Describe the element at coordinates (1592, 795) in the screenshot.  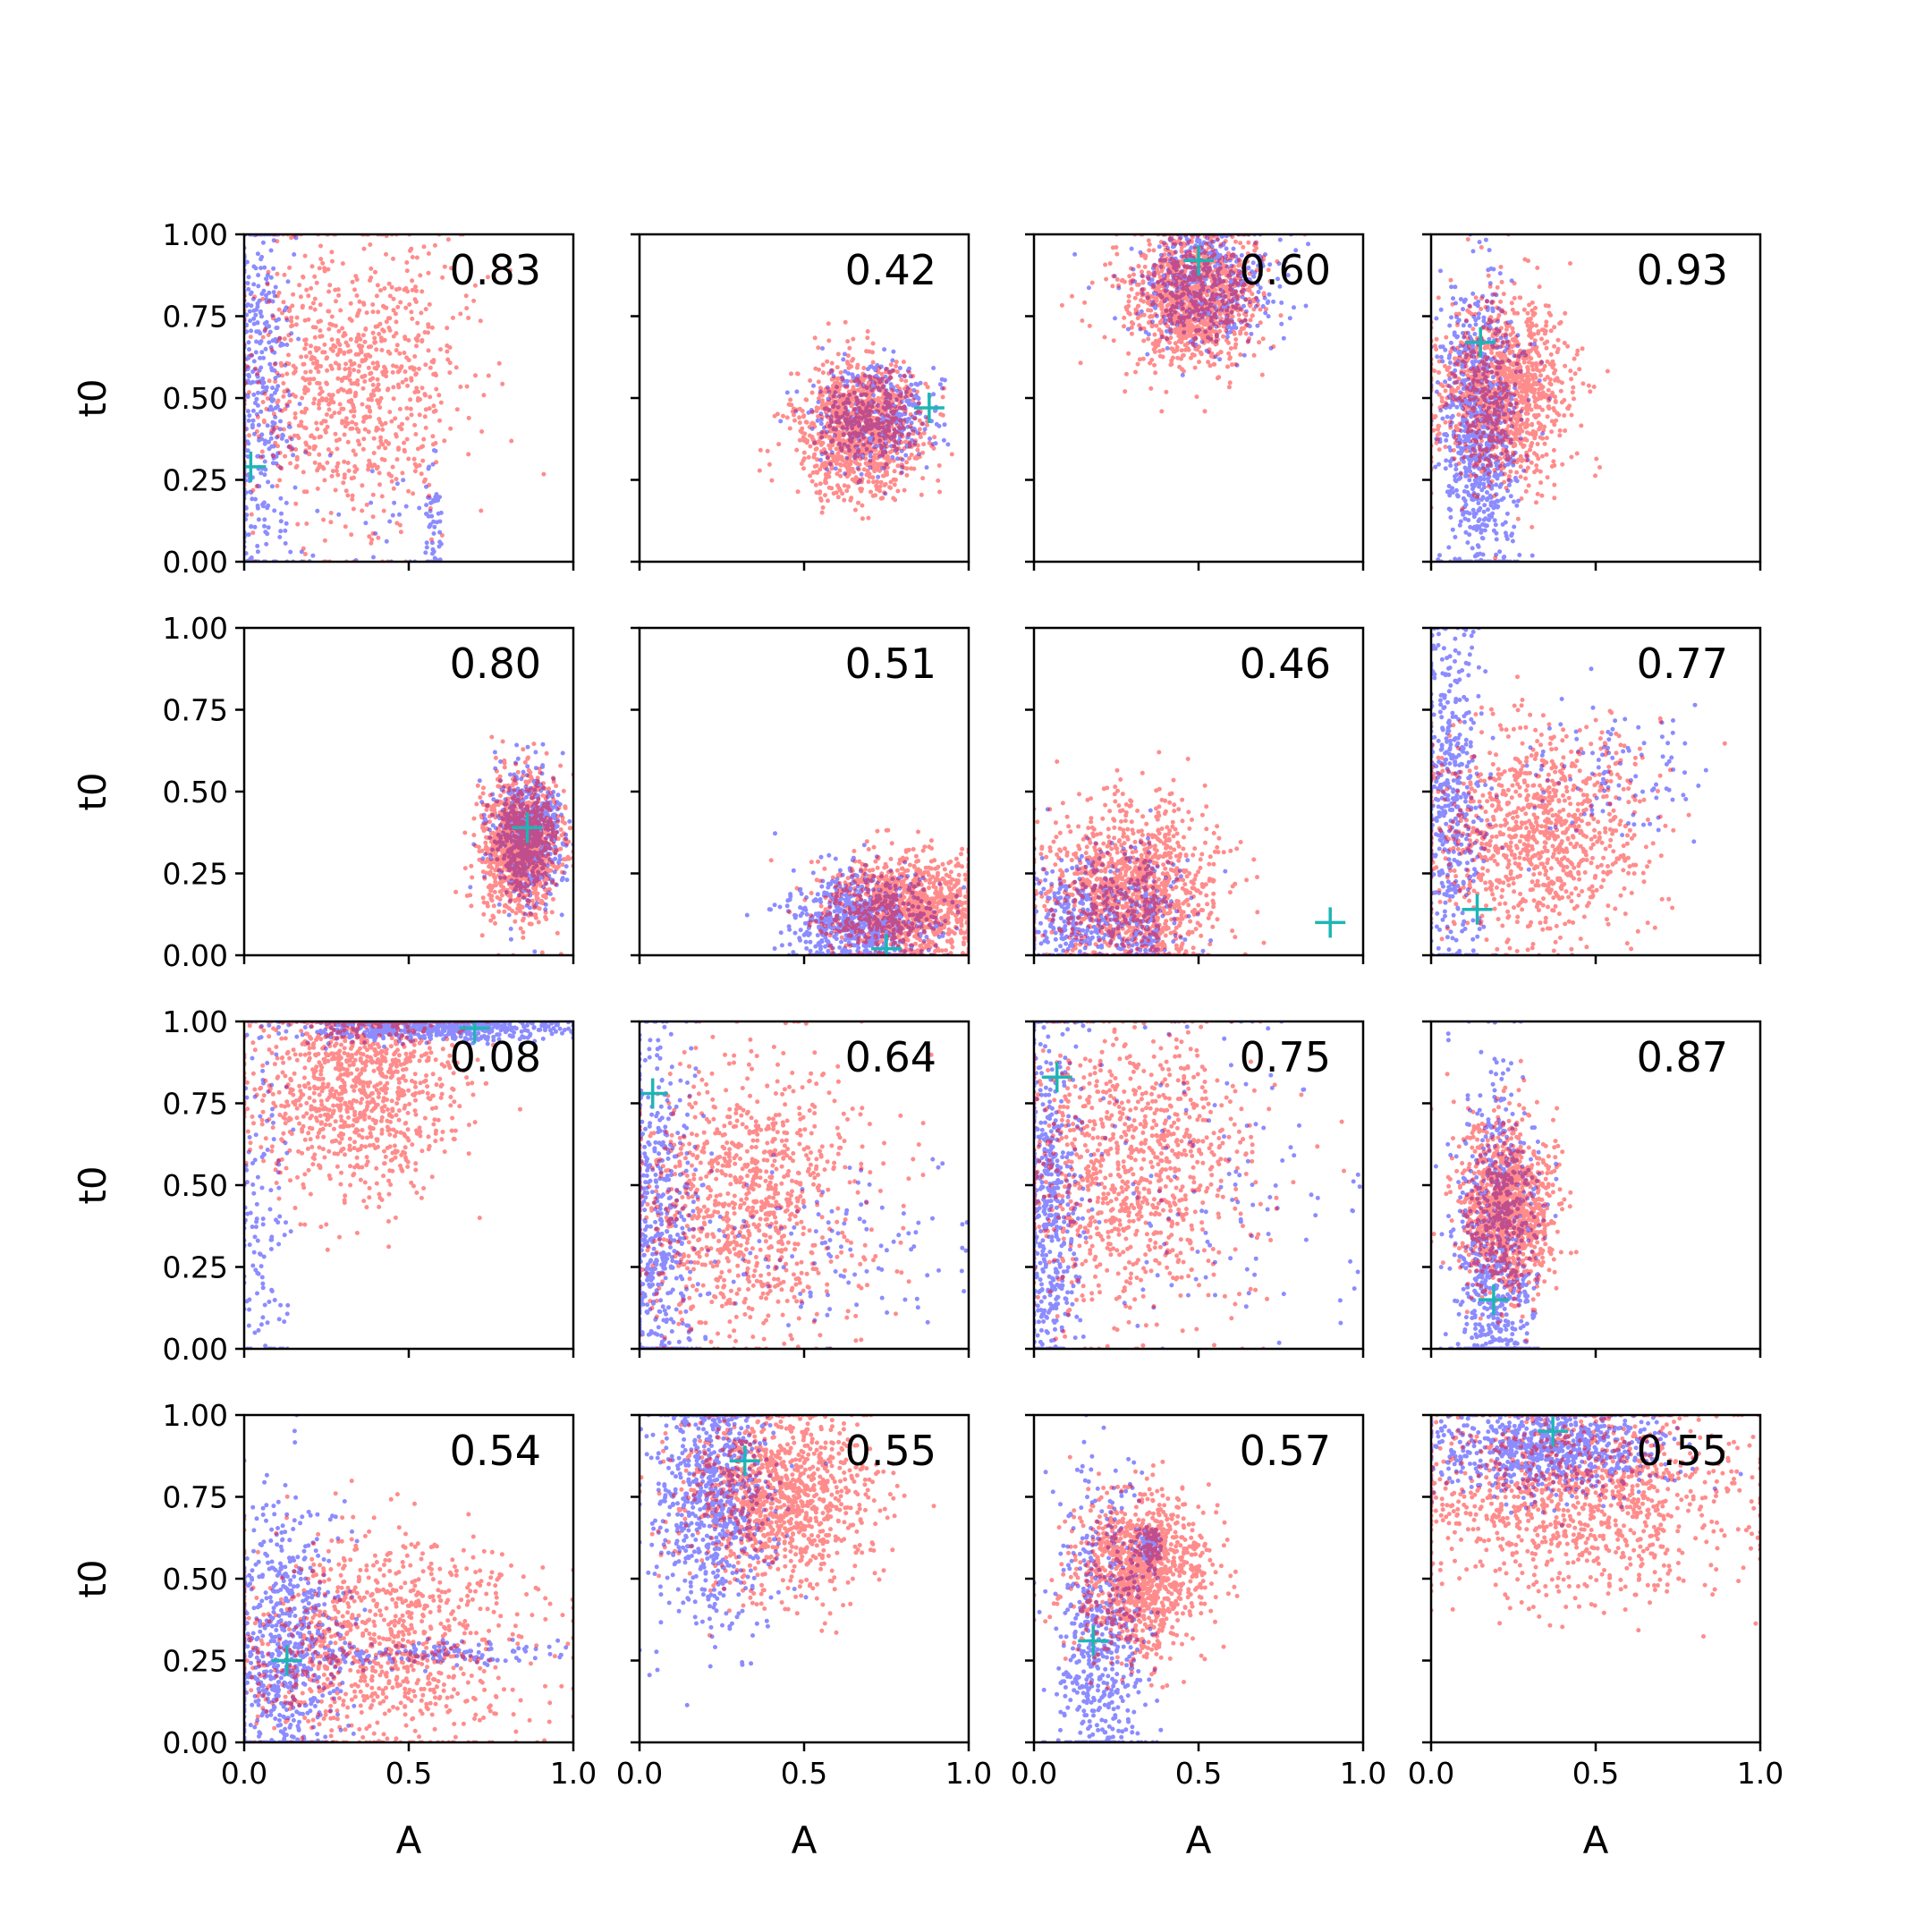
I see `panel-r2-c4: 0.77` at that location.